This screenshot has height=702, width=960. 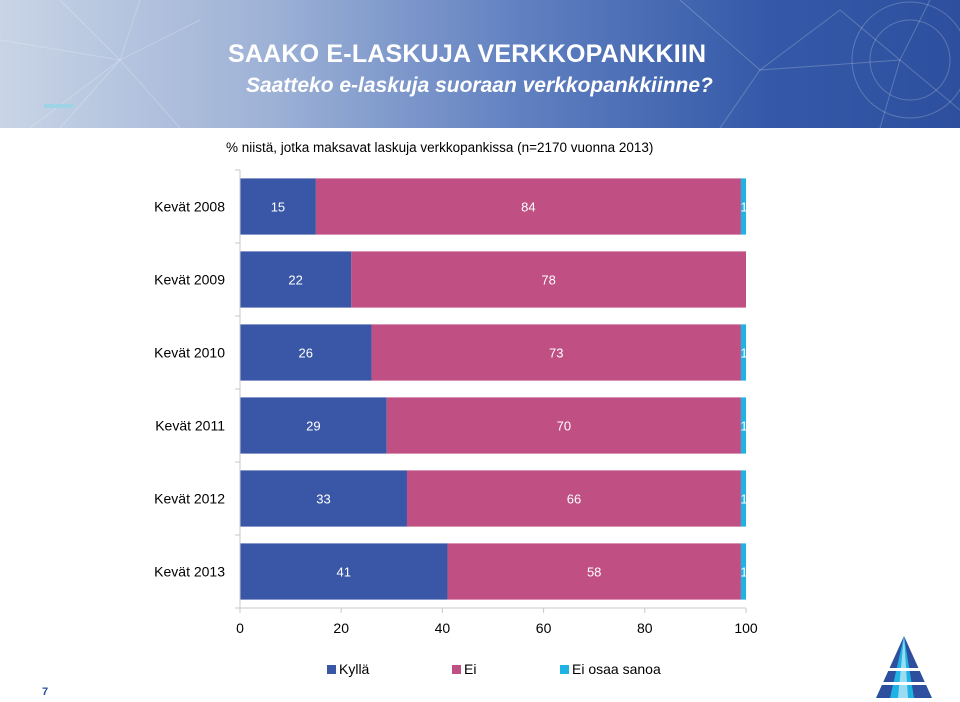 What do you see at coordinates (456, 669) in the screenshot?
I see `legend-swatch-ei` at bounding box center [456, 669].